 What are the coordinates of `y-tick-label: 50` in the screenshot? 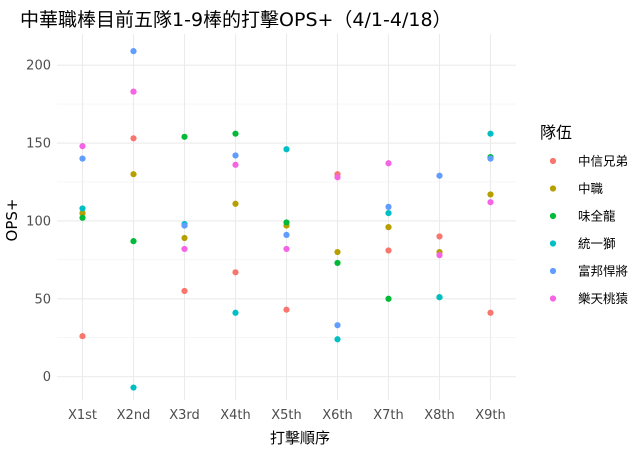 It's located at (42, 299).